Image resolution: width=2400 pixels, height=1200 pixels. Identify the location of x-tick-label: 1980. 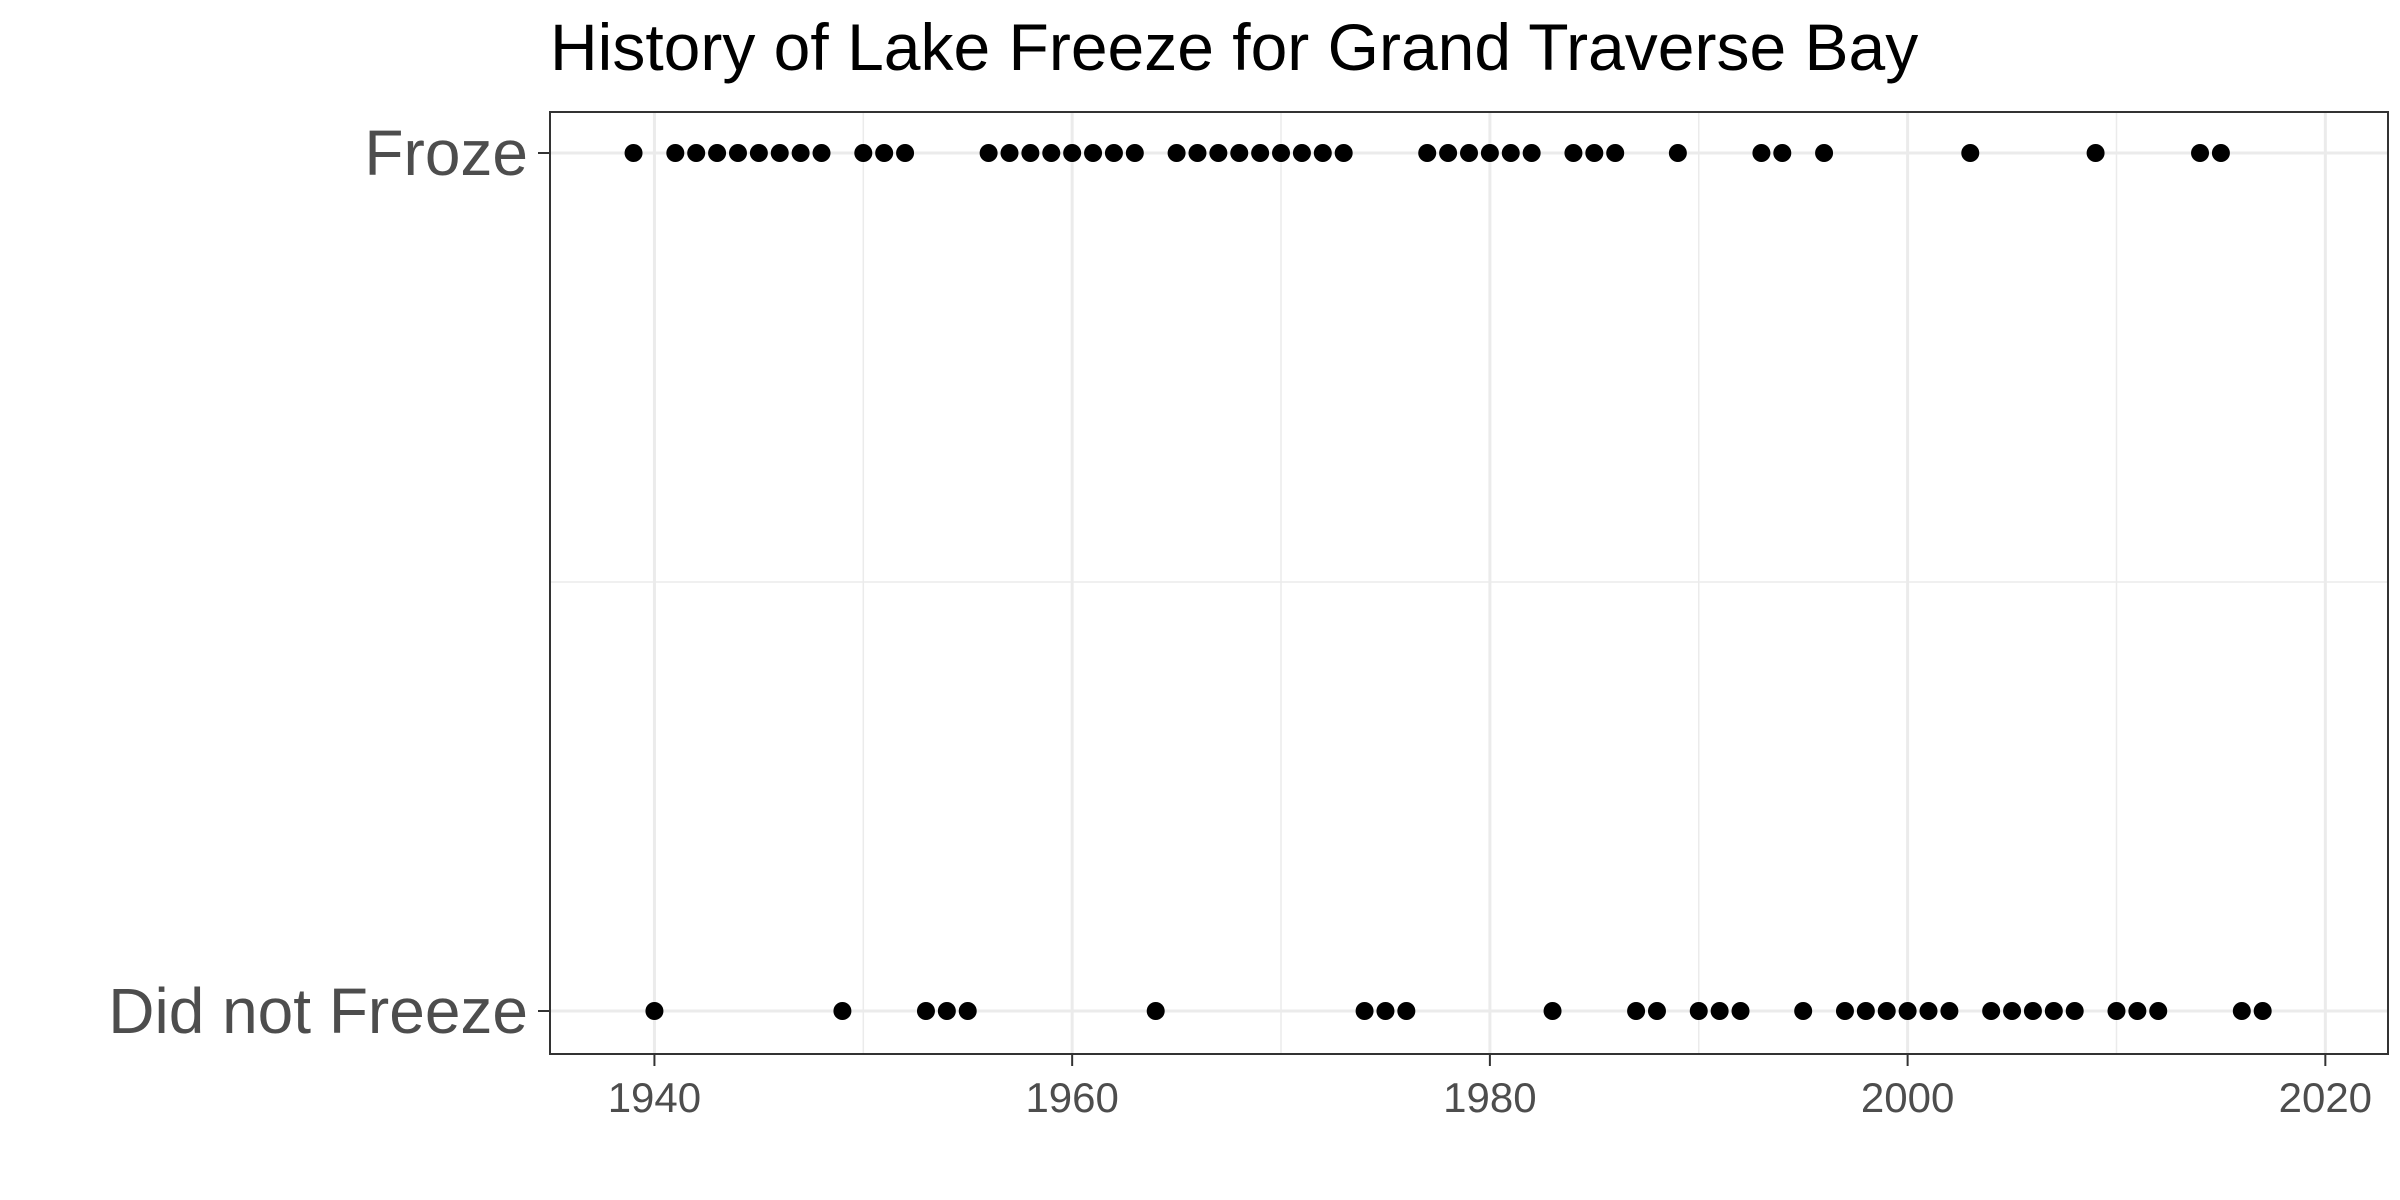
(1489, 1097).